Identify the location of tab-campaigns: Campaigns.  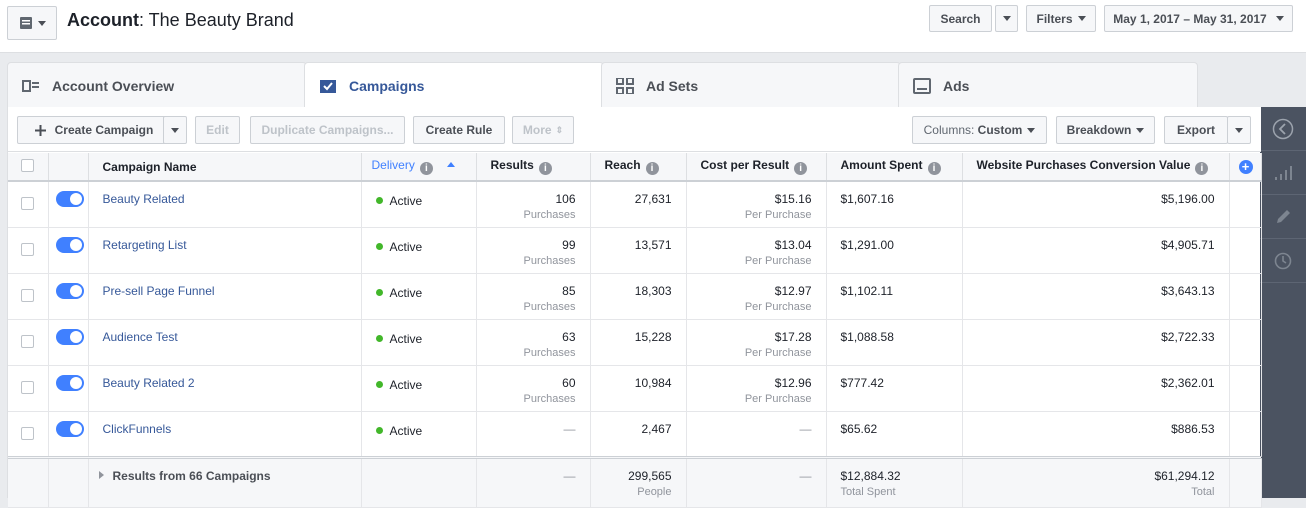
(454, 85).